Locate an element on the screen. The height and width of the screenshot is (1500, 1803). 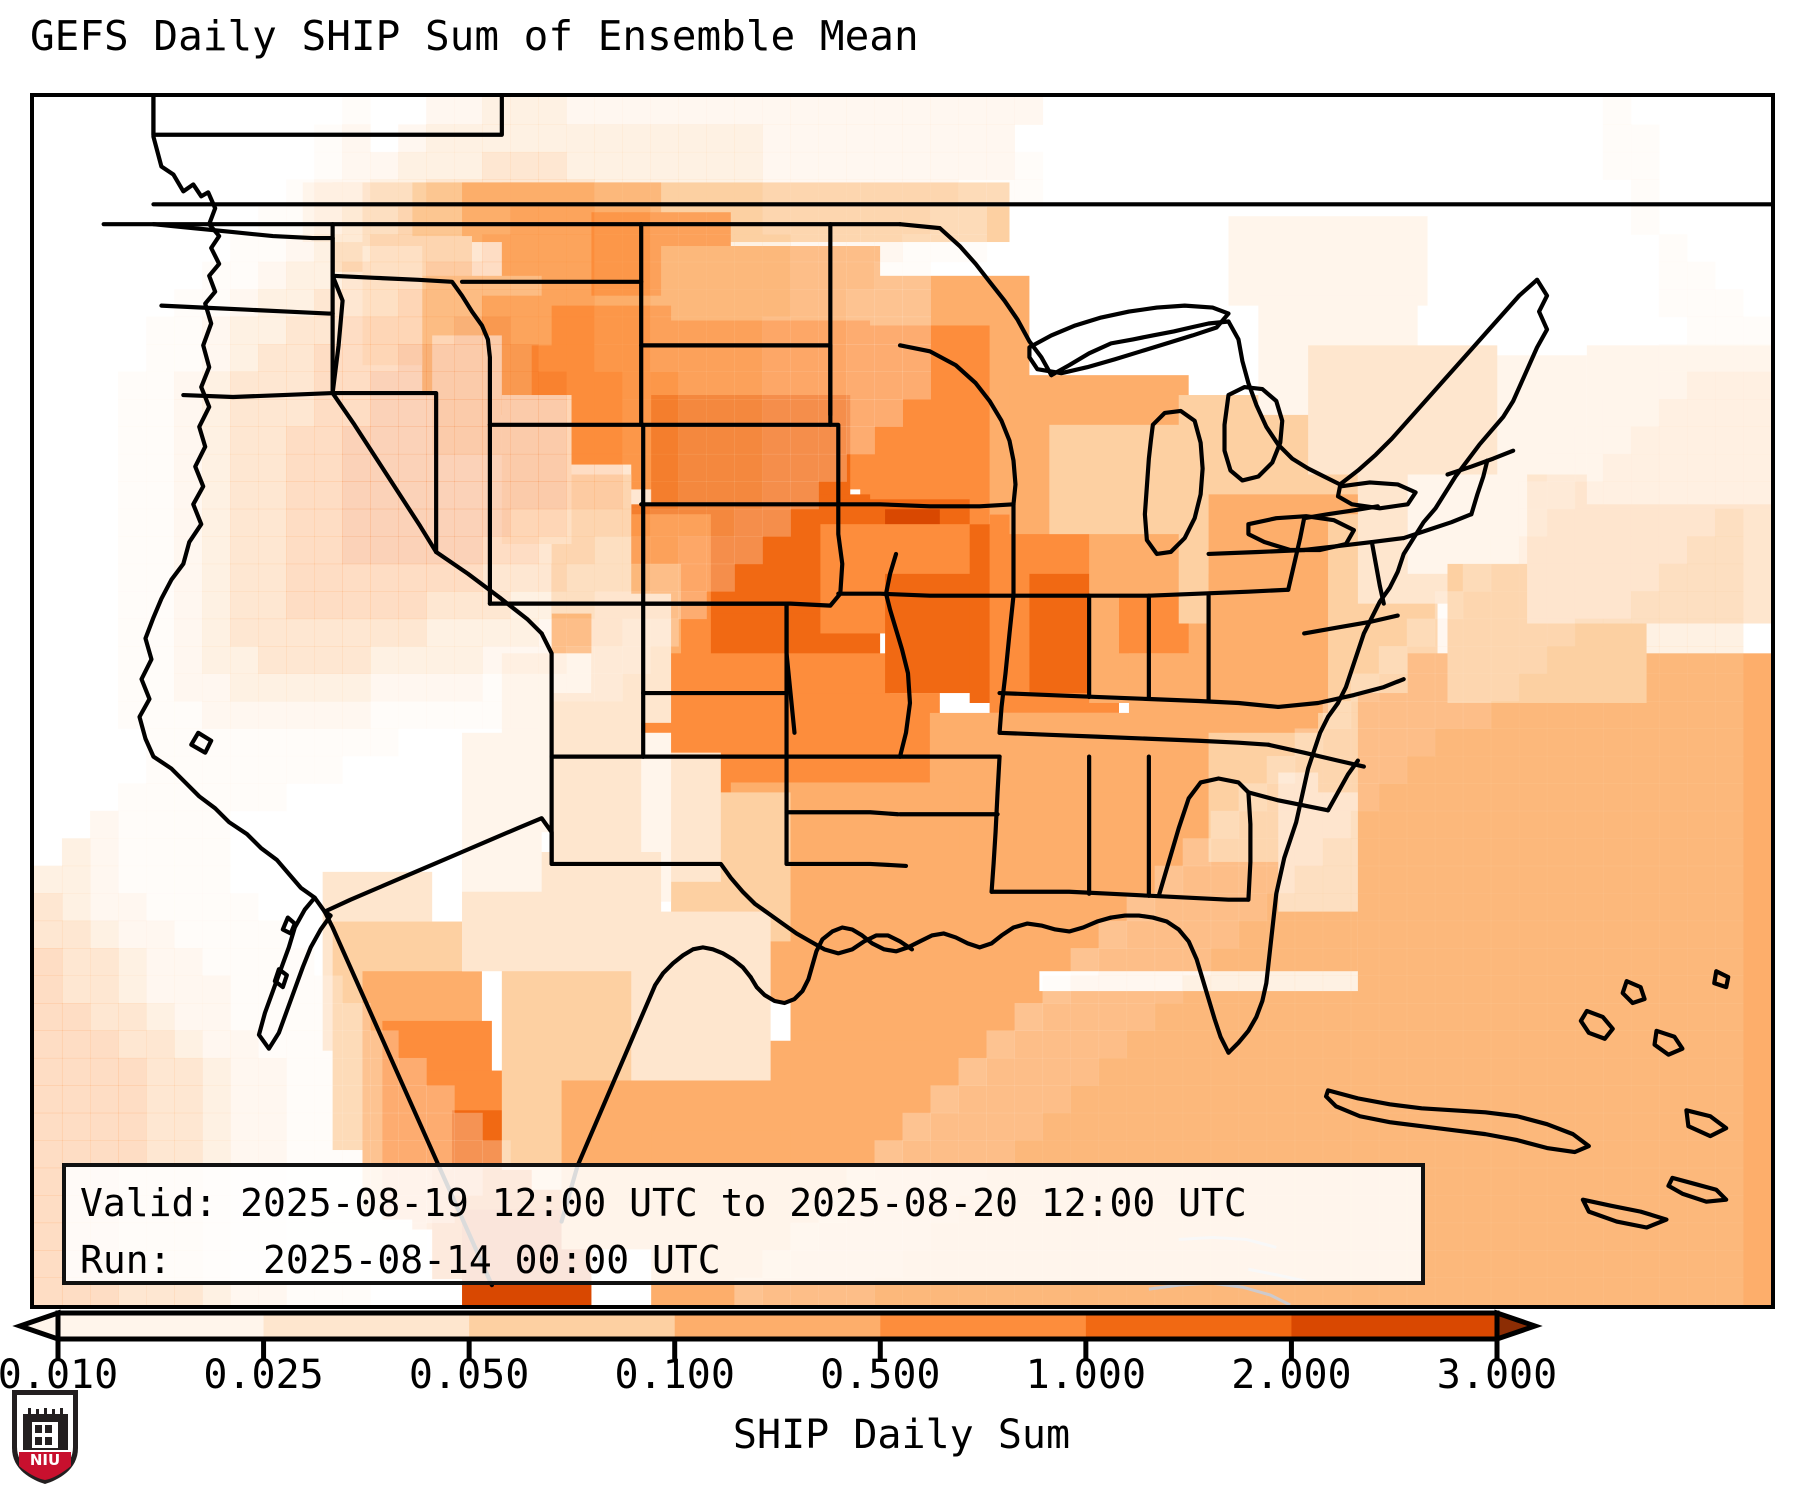
colorbar is located at coordinates (901, 1330).